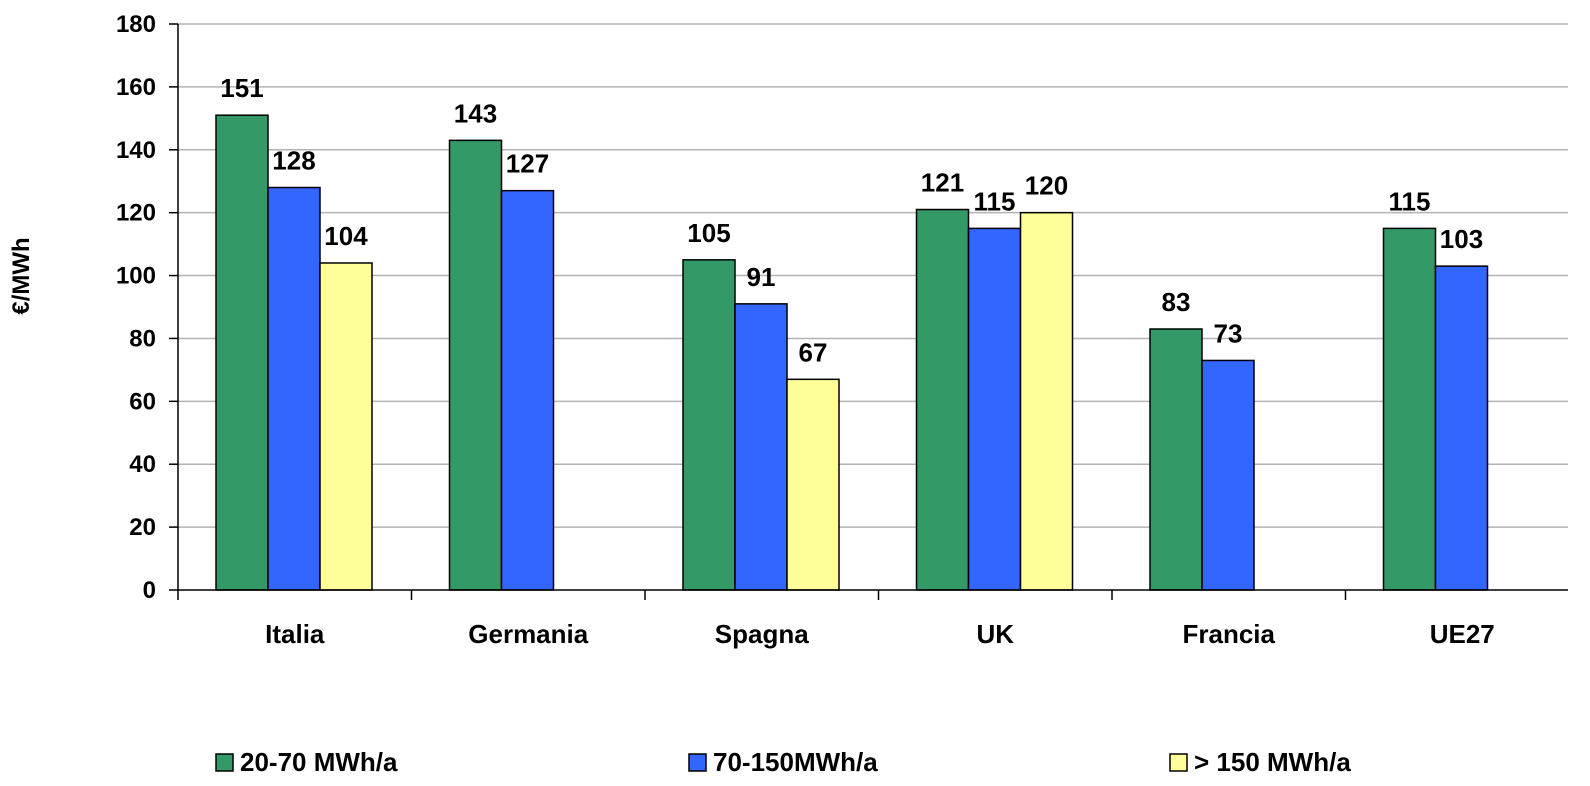  What do you see at coordinates (142, 401) in the screenshot?
I see `y-tick-label: 60` at bounding box center [142, 401].